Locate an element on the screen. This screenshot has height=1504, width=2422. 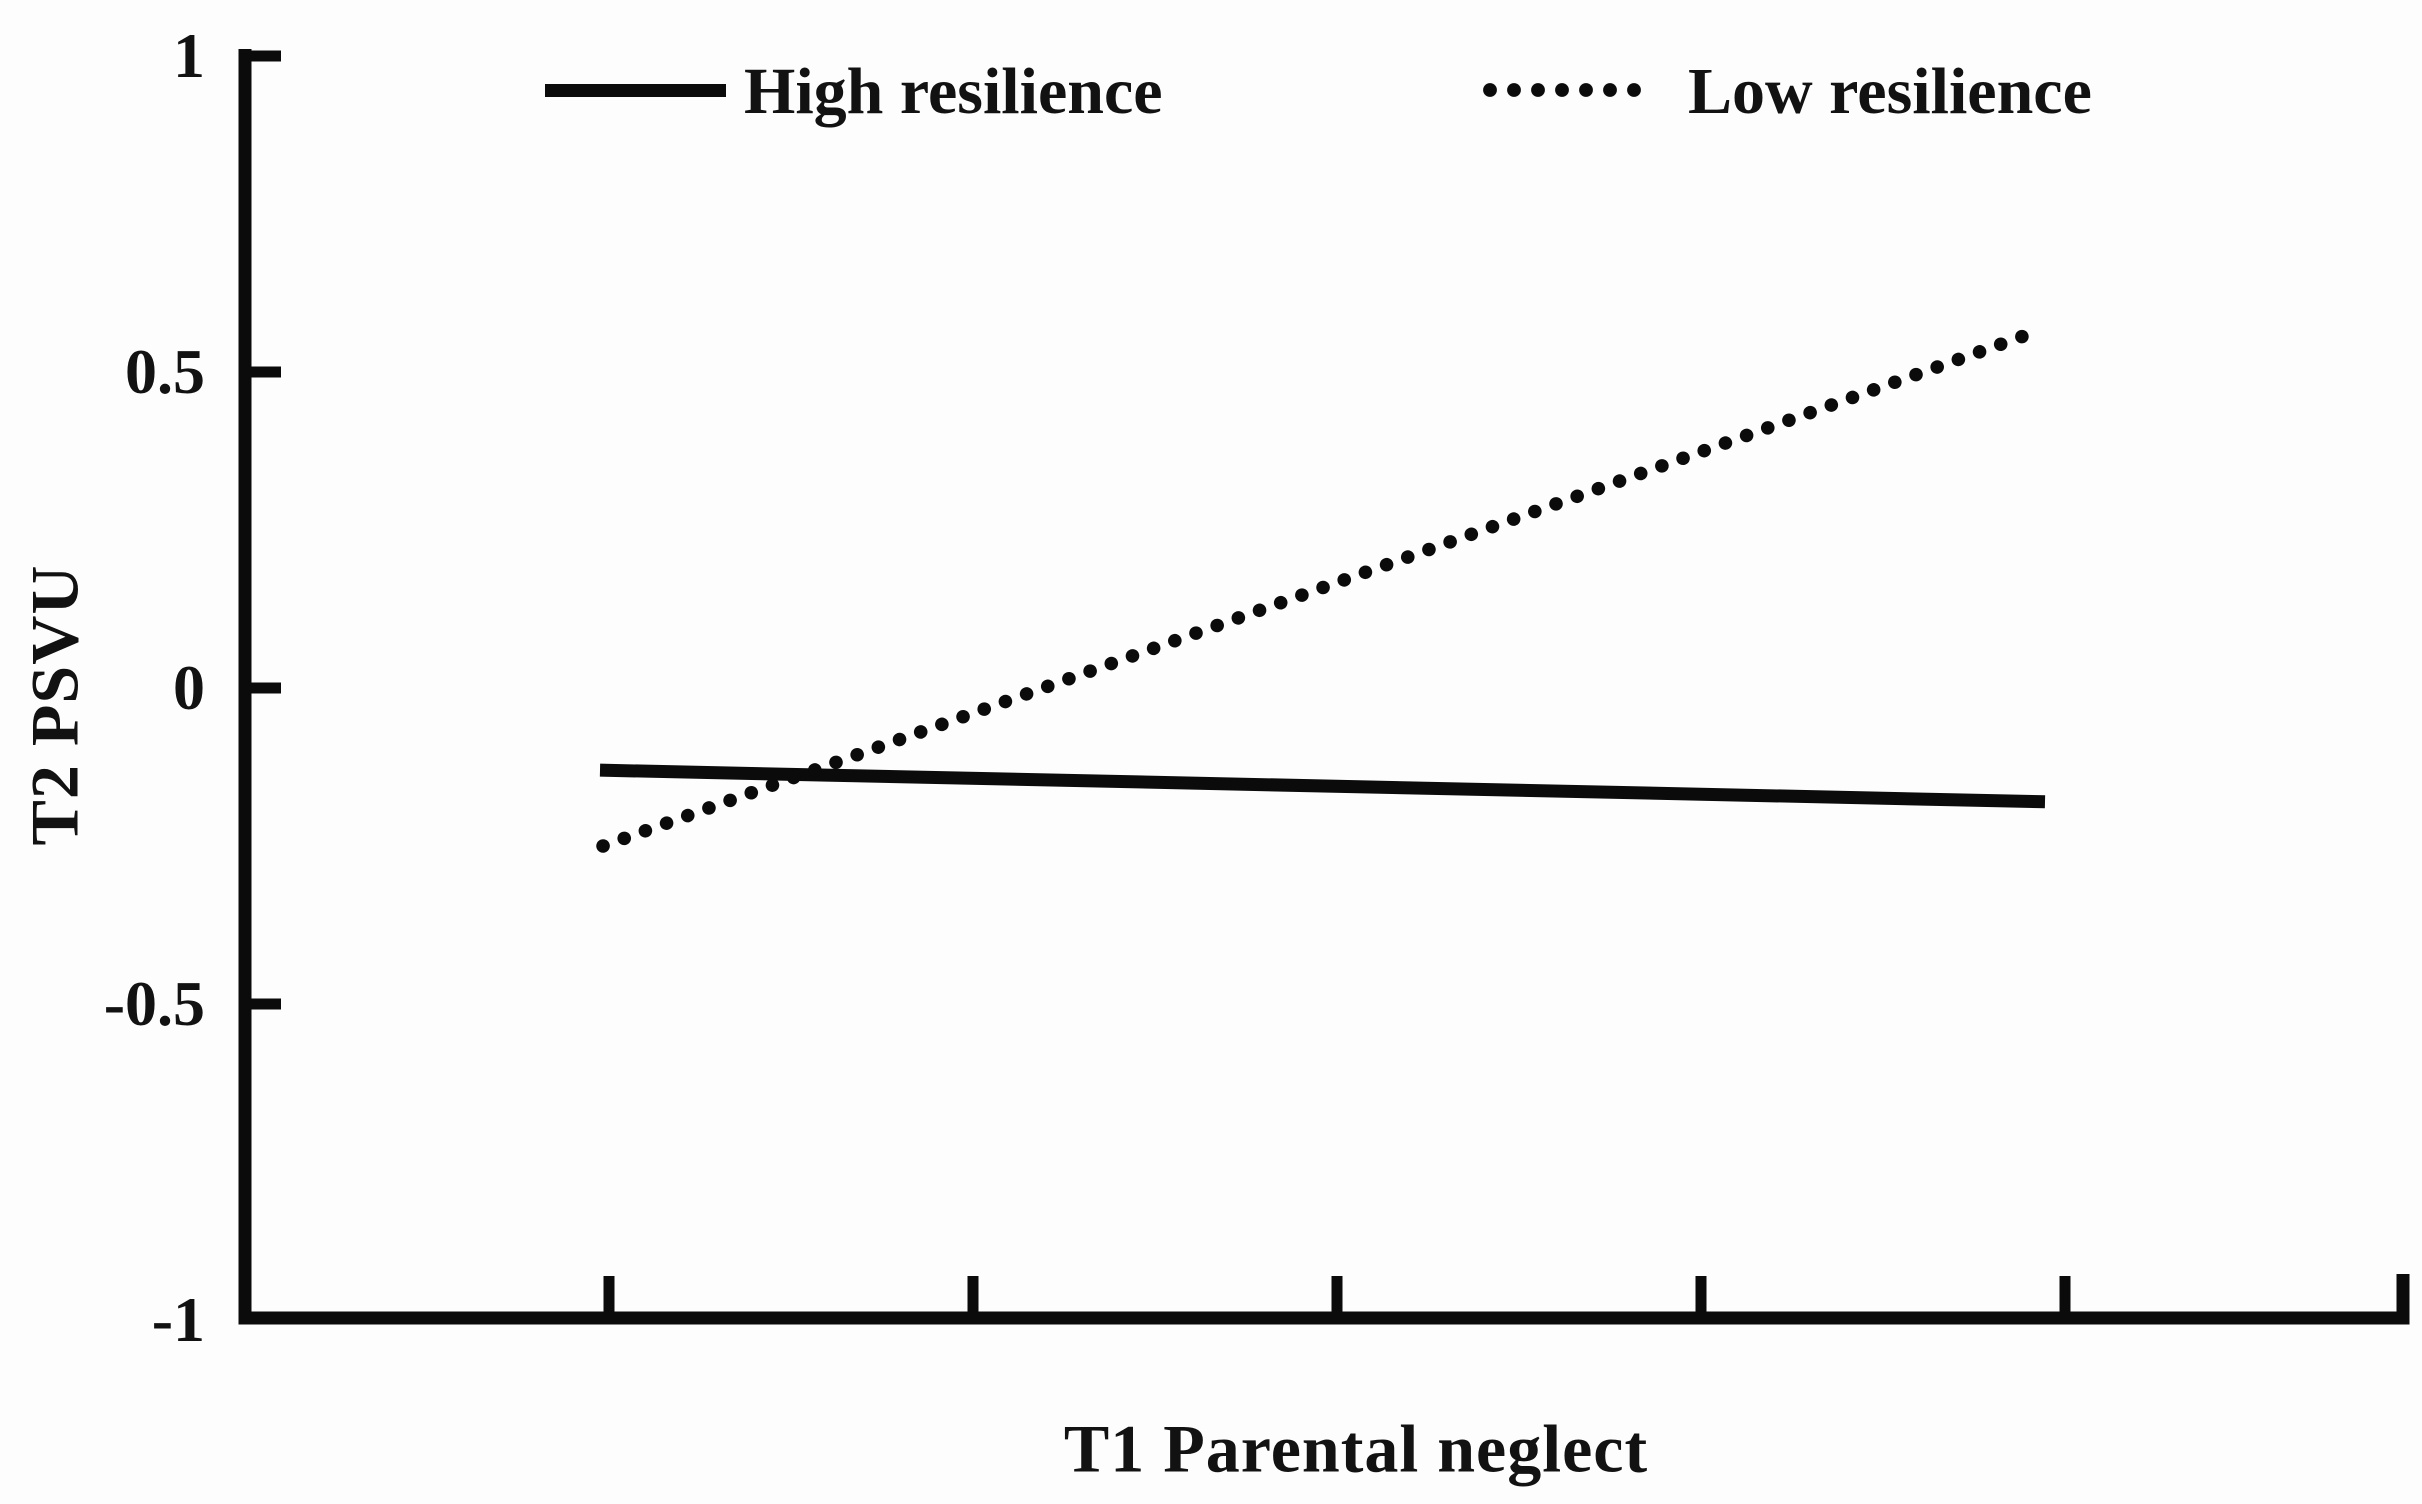
y-axis-title: T2 PSVU is located at coordinates (54, 705).